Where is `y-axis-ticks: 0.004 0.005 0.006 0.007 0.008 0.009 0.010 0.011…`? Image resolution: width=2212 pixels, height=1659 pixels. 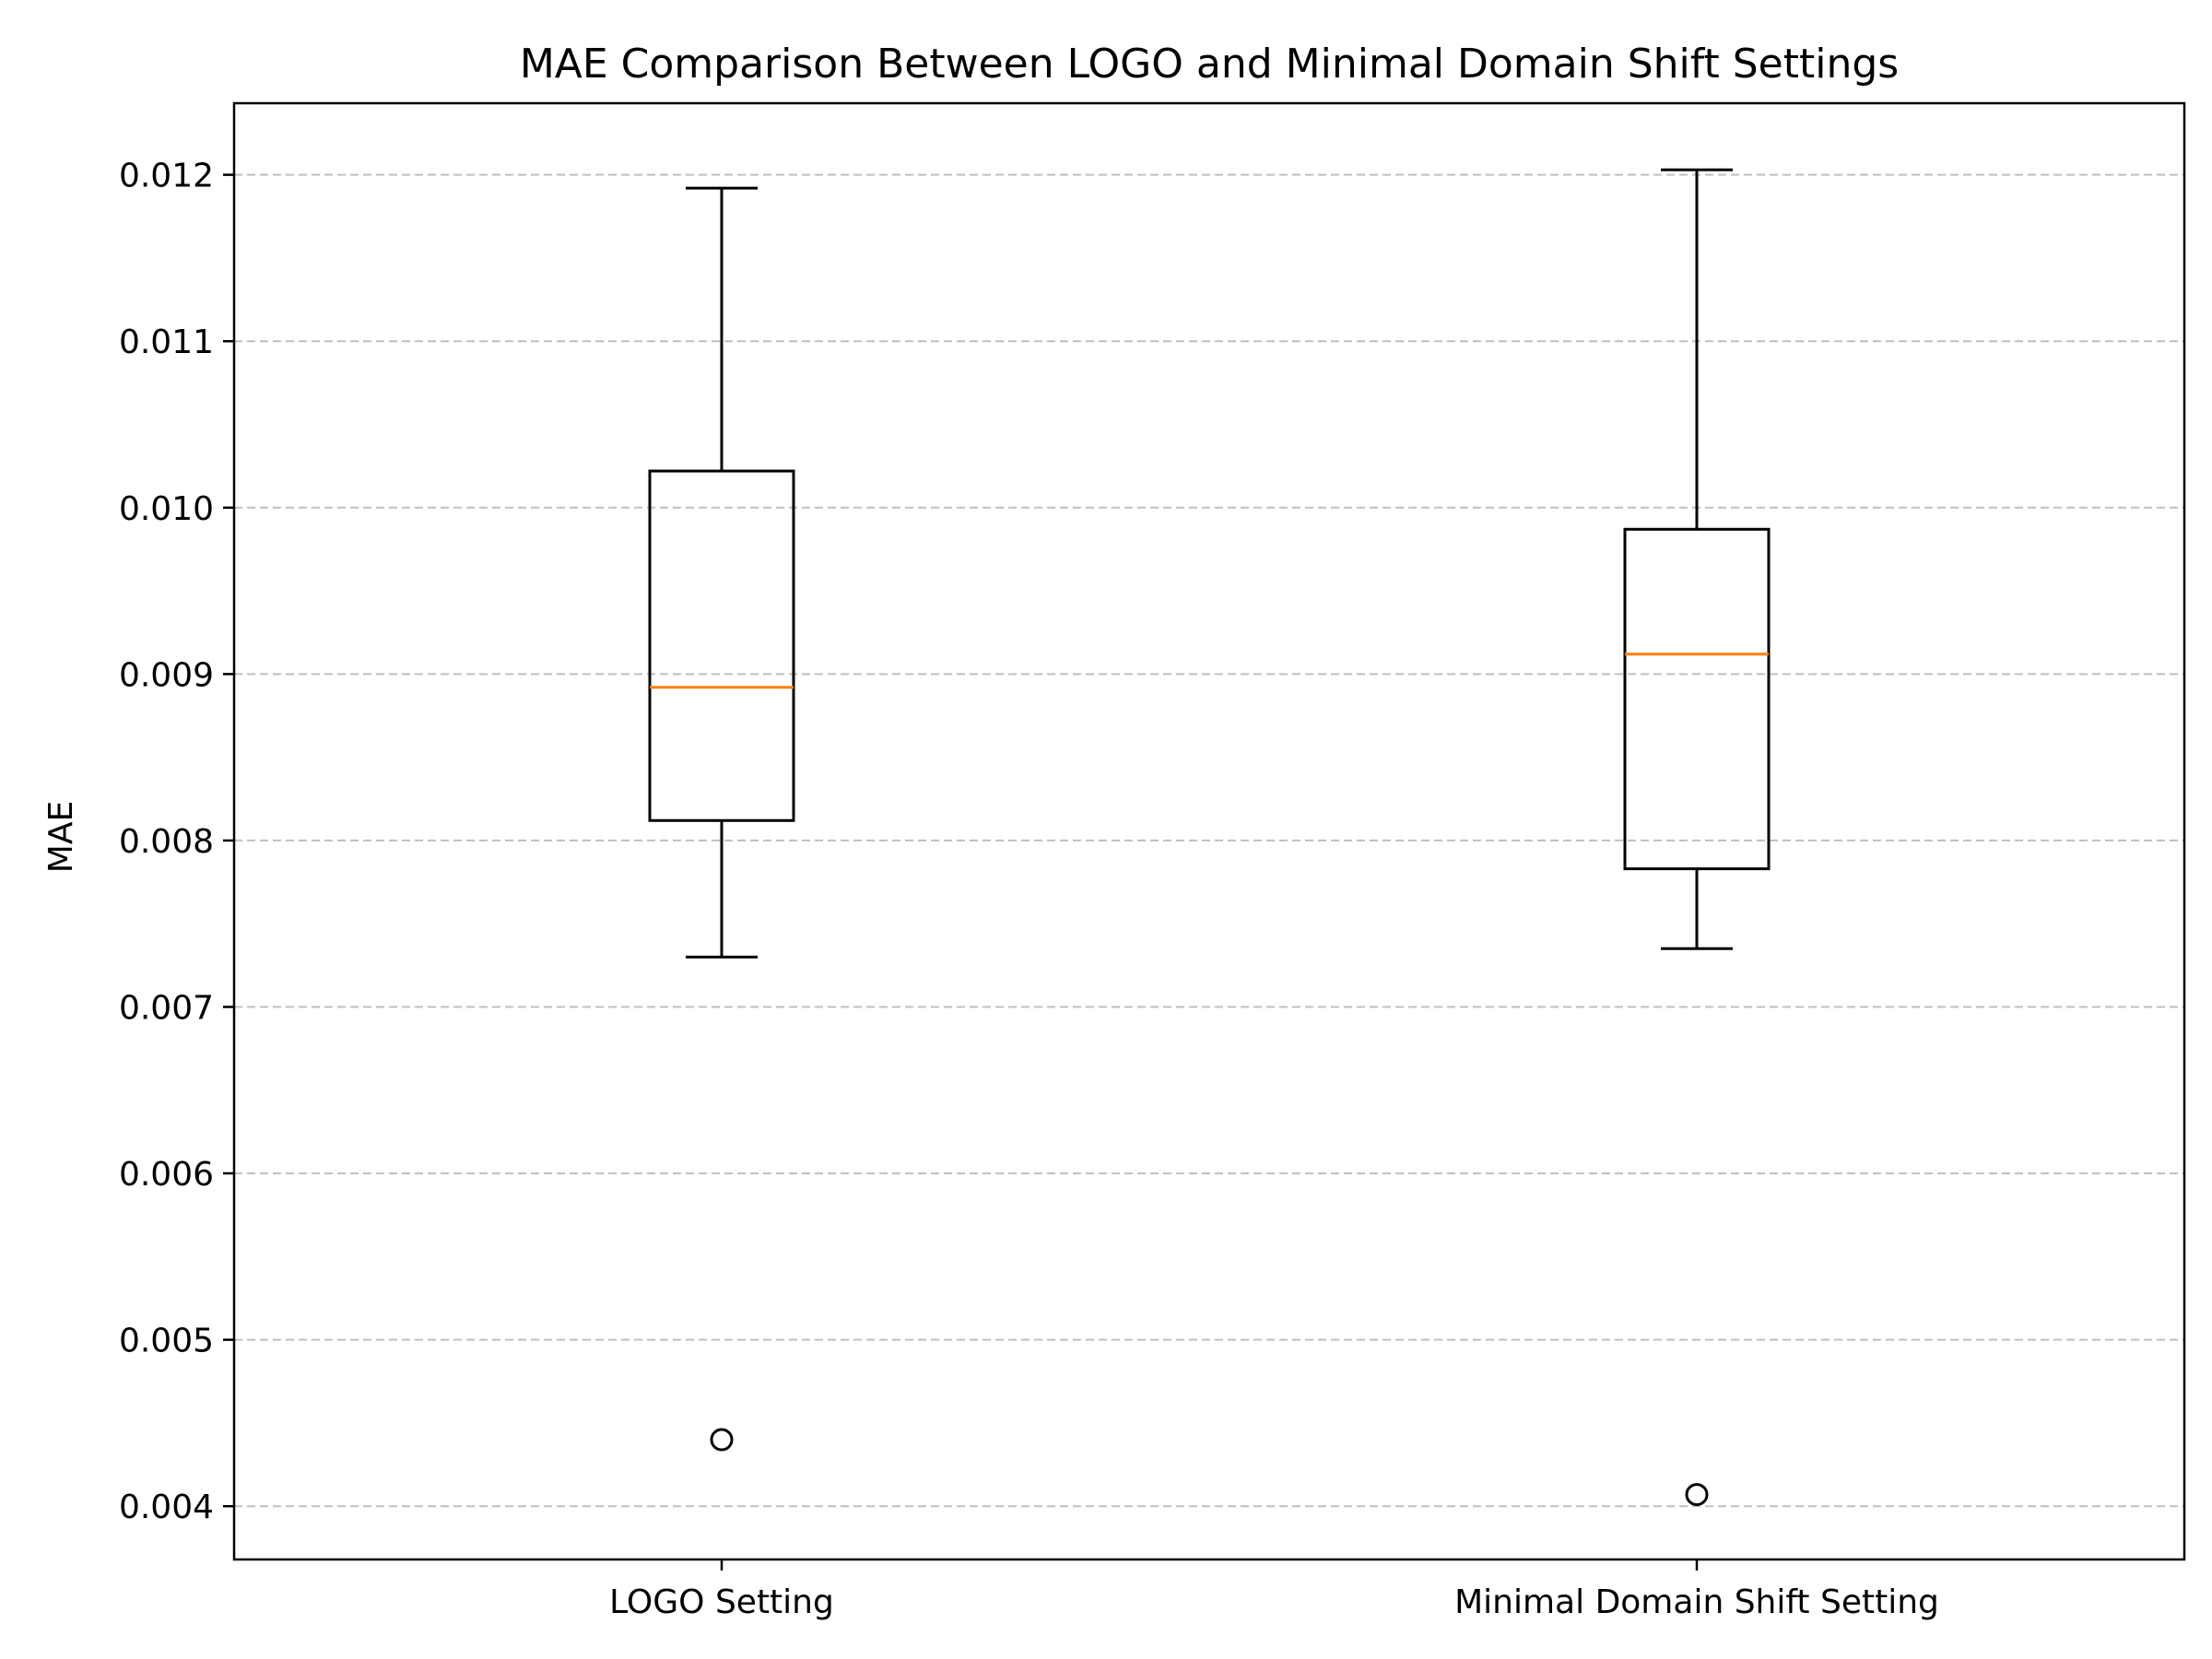
y-axis-ticks: 0.004 0.005 0.006 0.007 0.008 0.009 0.010 0.011… is located at coordinates (176, 842).